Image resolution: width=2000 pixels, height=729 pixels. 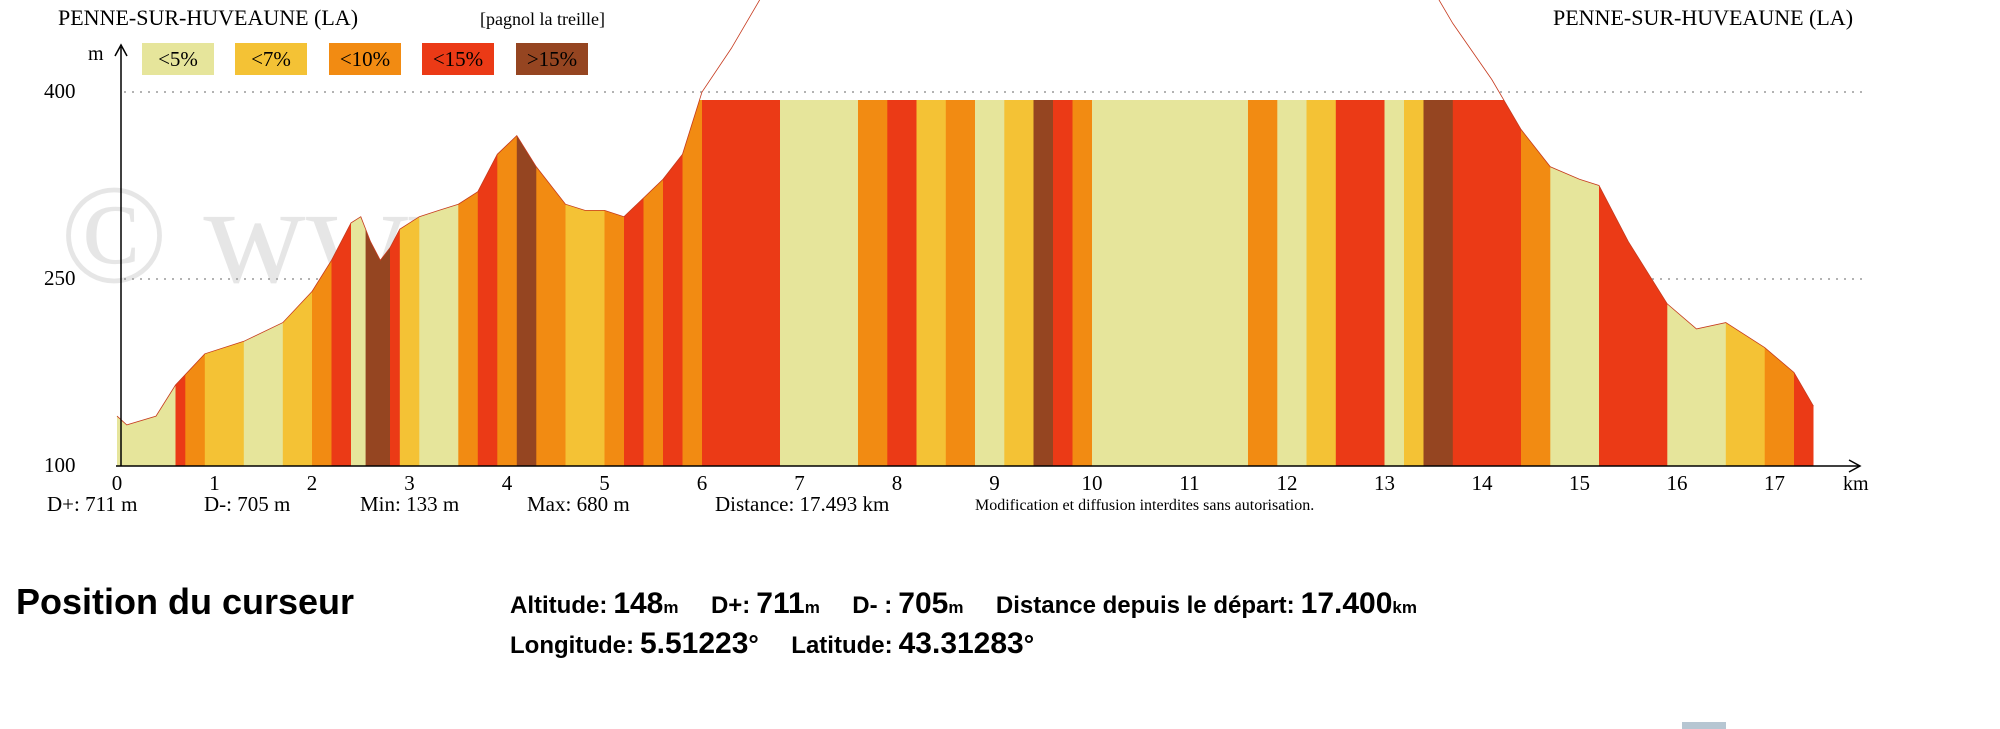 I want to click on x-tick-label-15: 15, so click(x=1579, y=483).